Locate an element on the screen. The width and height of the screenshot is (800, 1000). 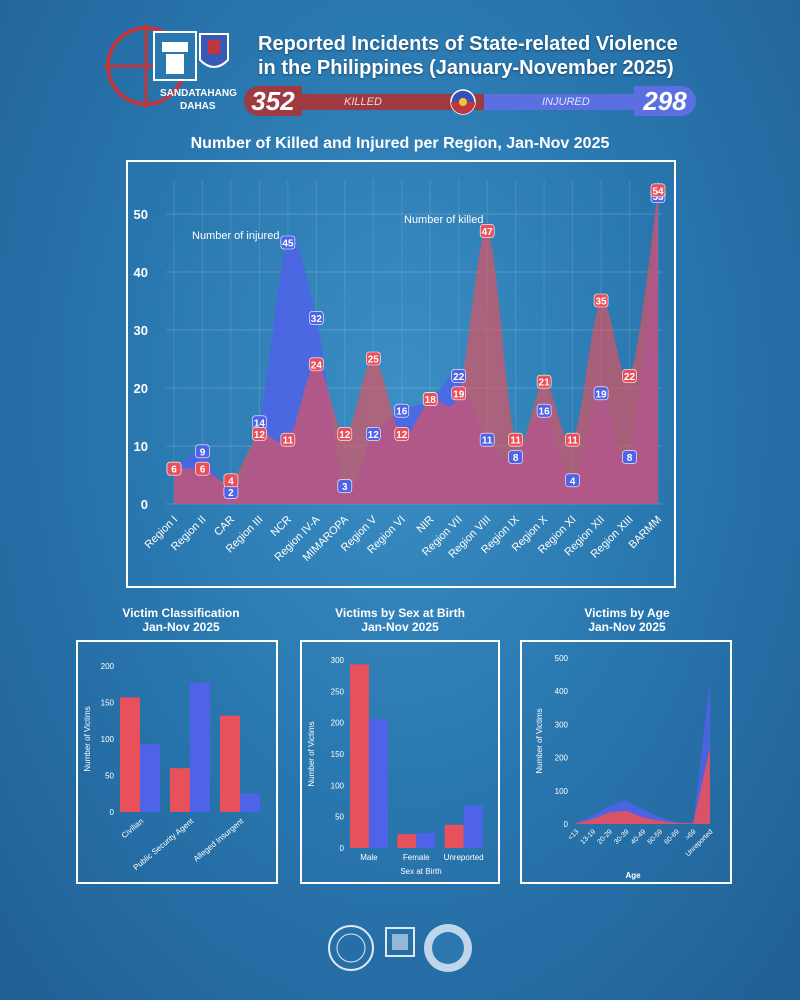
injured-data-label: 32 is located at coordinates (316, 318).